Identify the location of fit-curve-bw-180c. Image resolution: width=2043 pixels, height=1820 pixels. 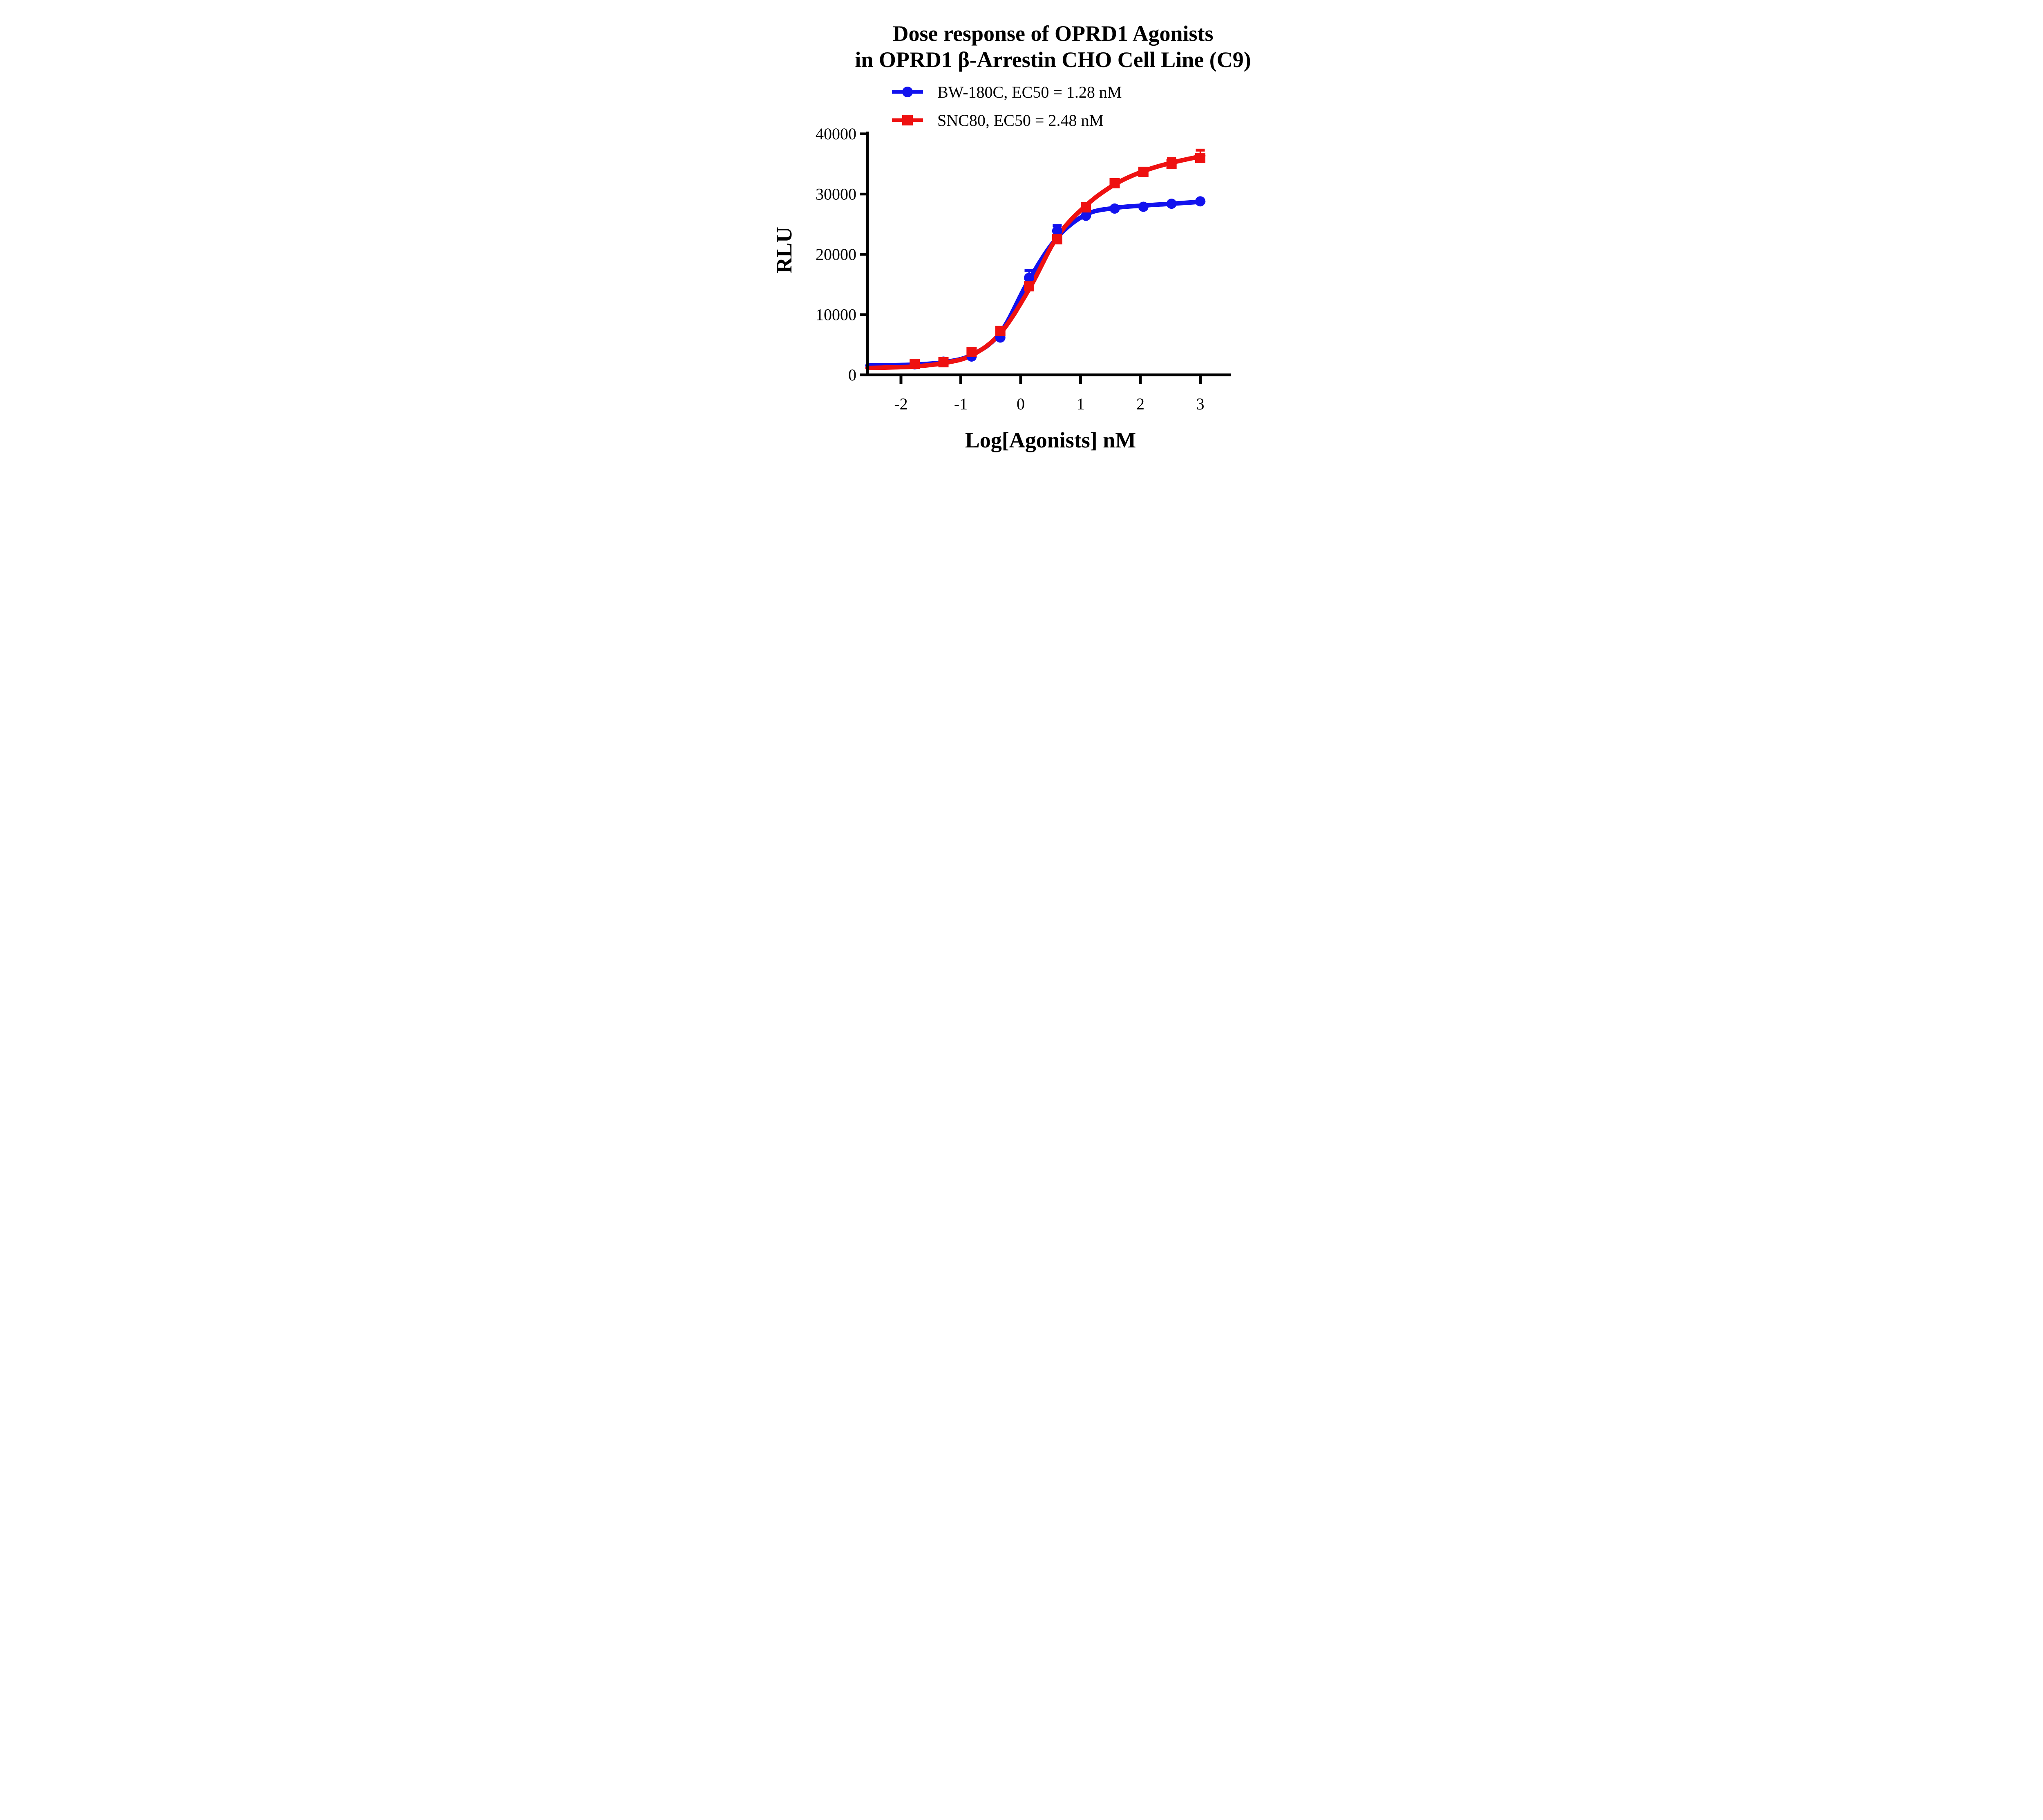
(1035, 283).